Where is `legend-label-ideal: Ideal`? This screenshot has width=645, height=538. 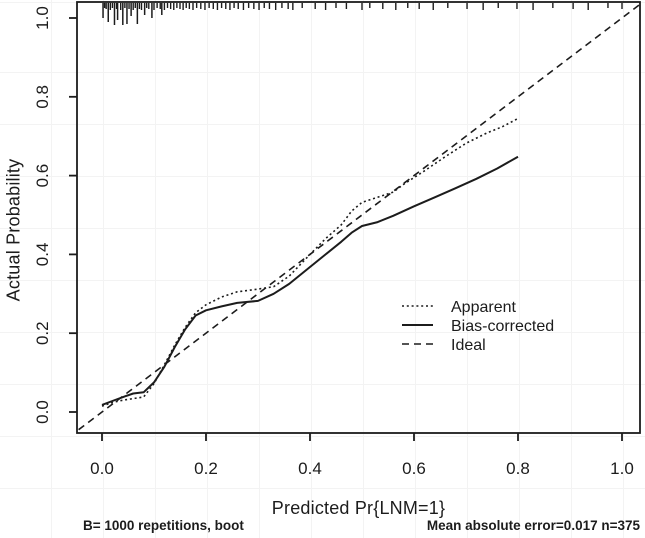
legend-label-ideal: Ideal is located at coordinates (468, 345).